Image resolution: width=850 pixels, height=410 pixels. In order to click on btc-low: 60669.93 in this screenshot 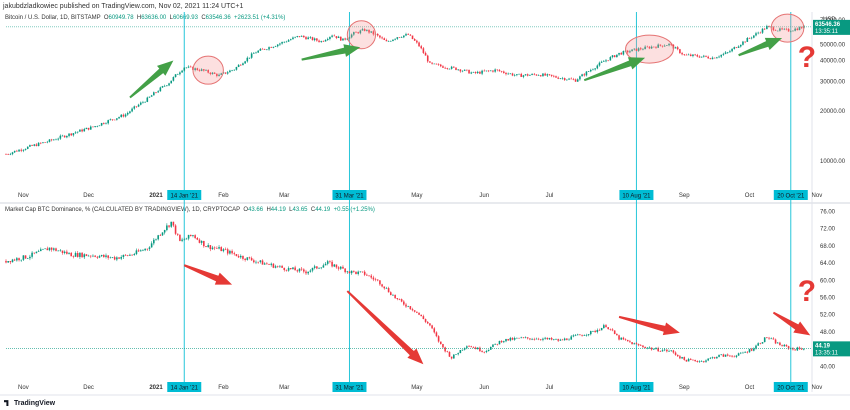, I will do `click(185, 18)`.